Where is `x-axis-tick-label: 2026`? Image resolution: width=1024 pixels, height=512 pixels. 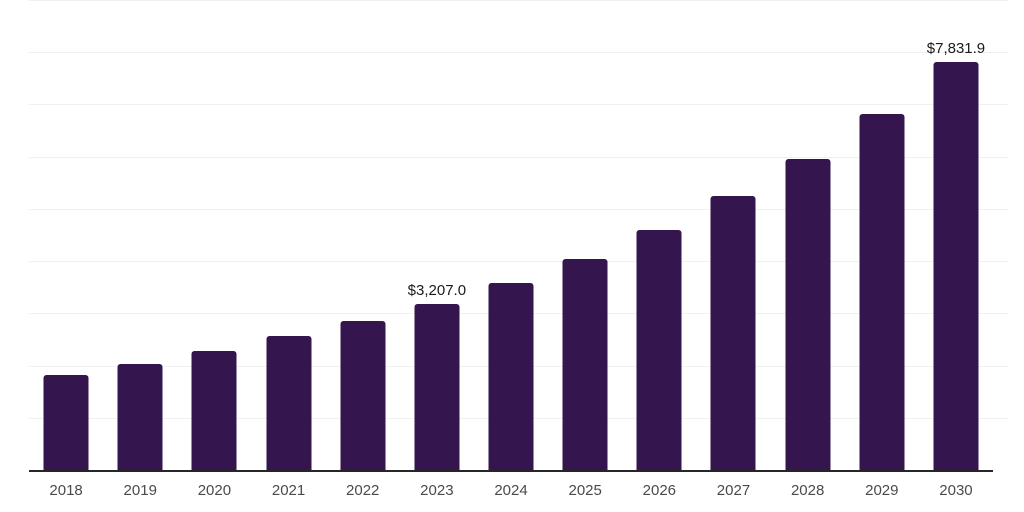 x-axis-tick-label: 2026 is located at coordinates (659, 490).